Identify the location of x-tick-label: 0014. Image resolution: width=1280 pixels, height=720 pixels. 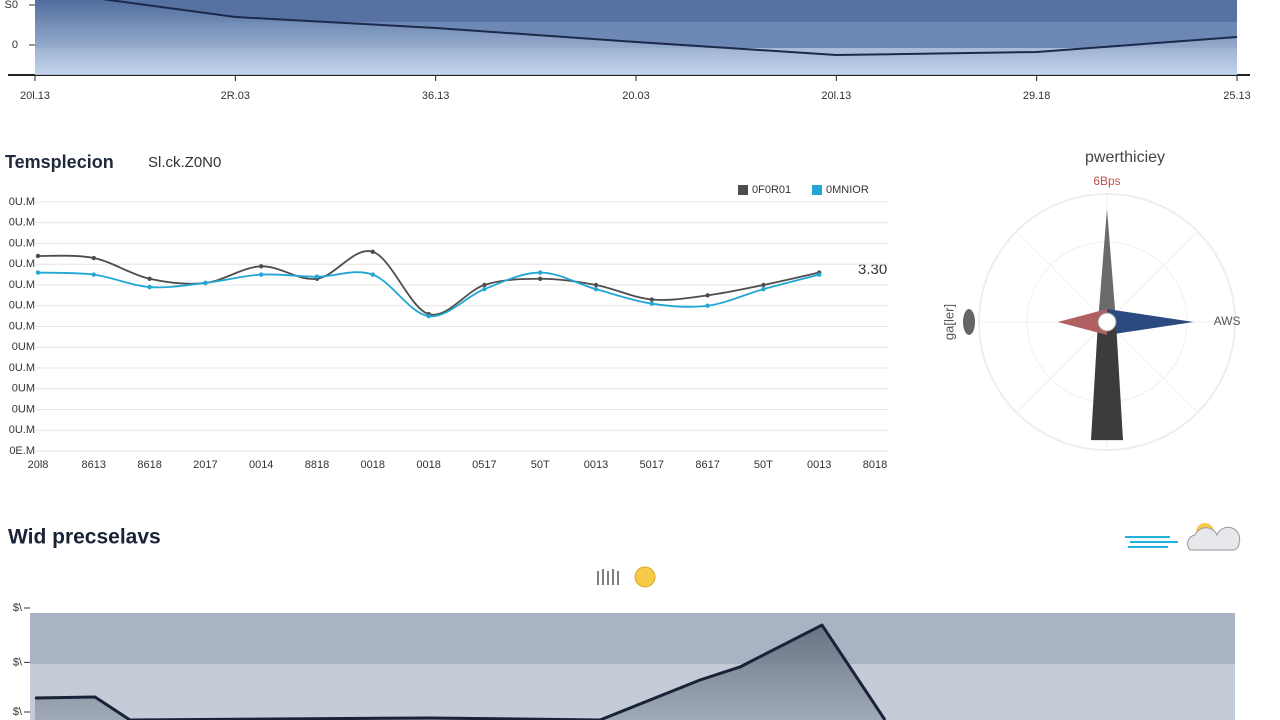
(261, 465).